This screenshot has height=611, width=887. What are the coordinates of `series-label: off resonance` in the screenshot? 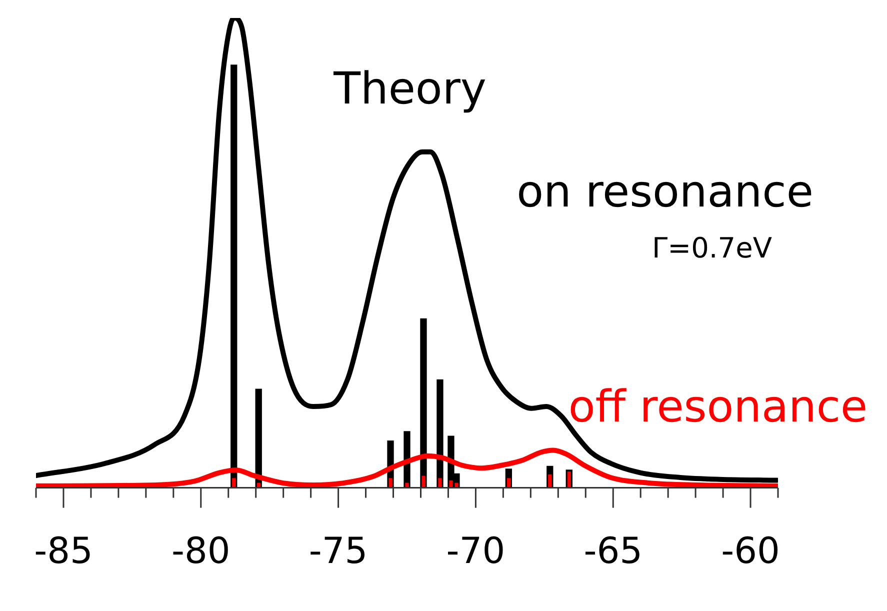 It's located at (718, 406).